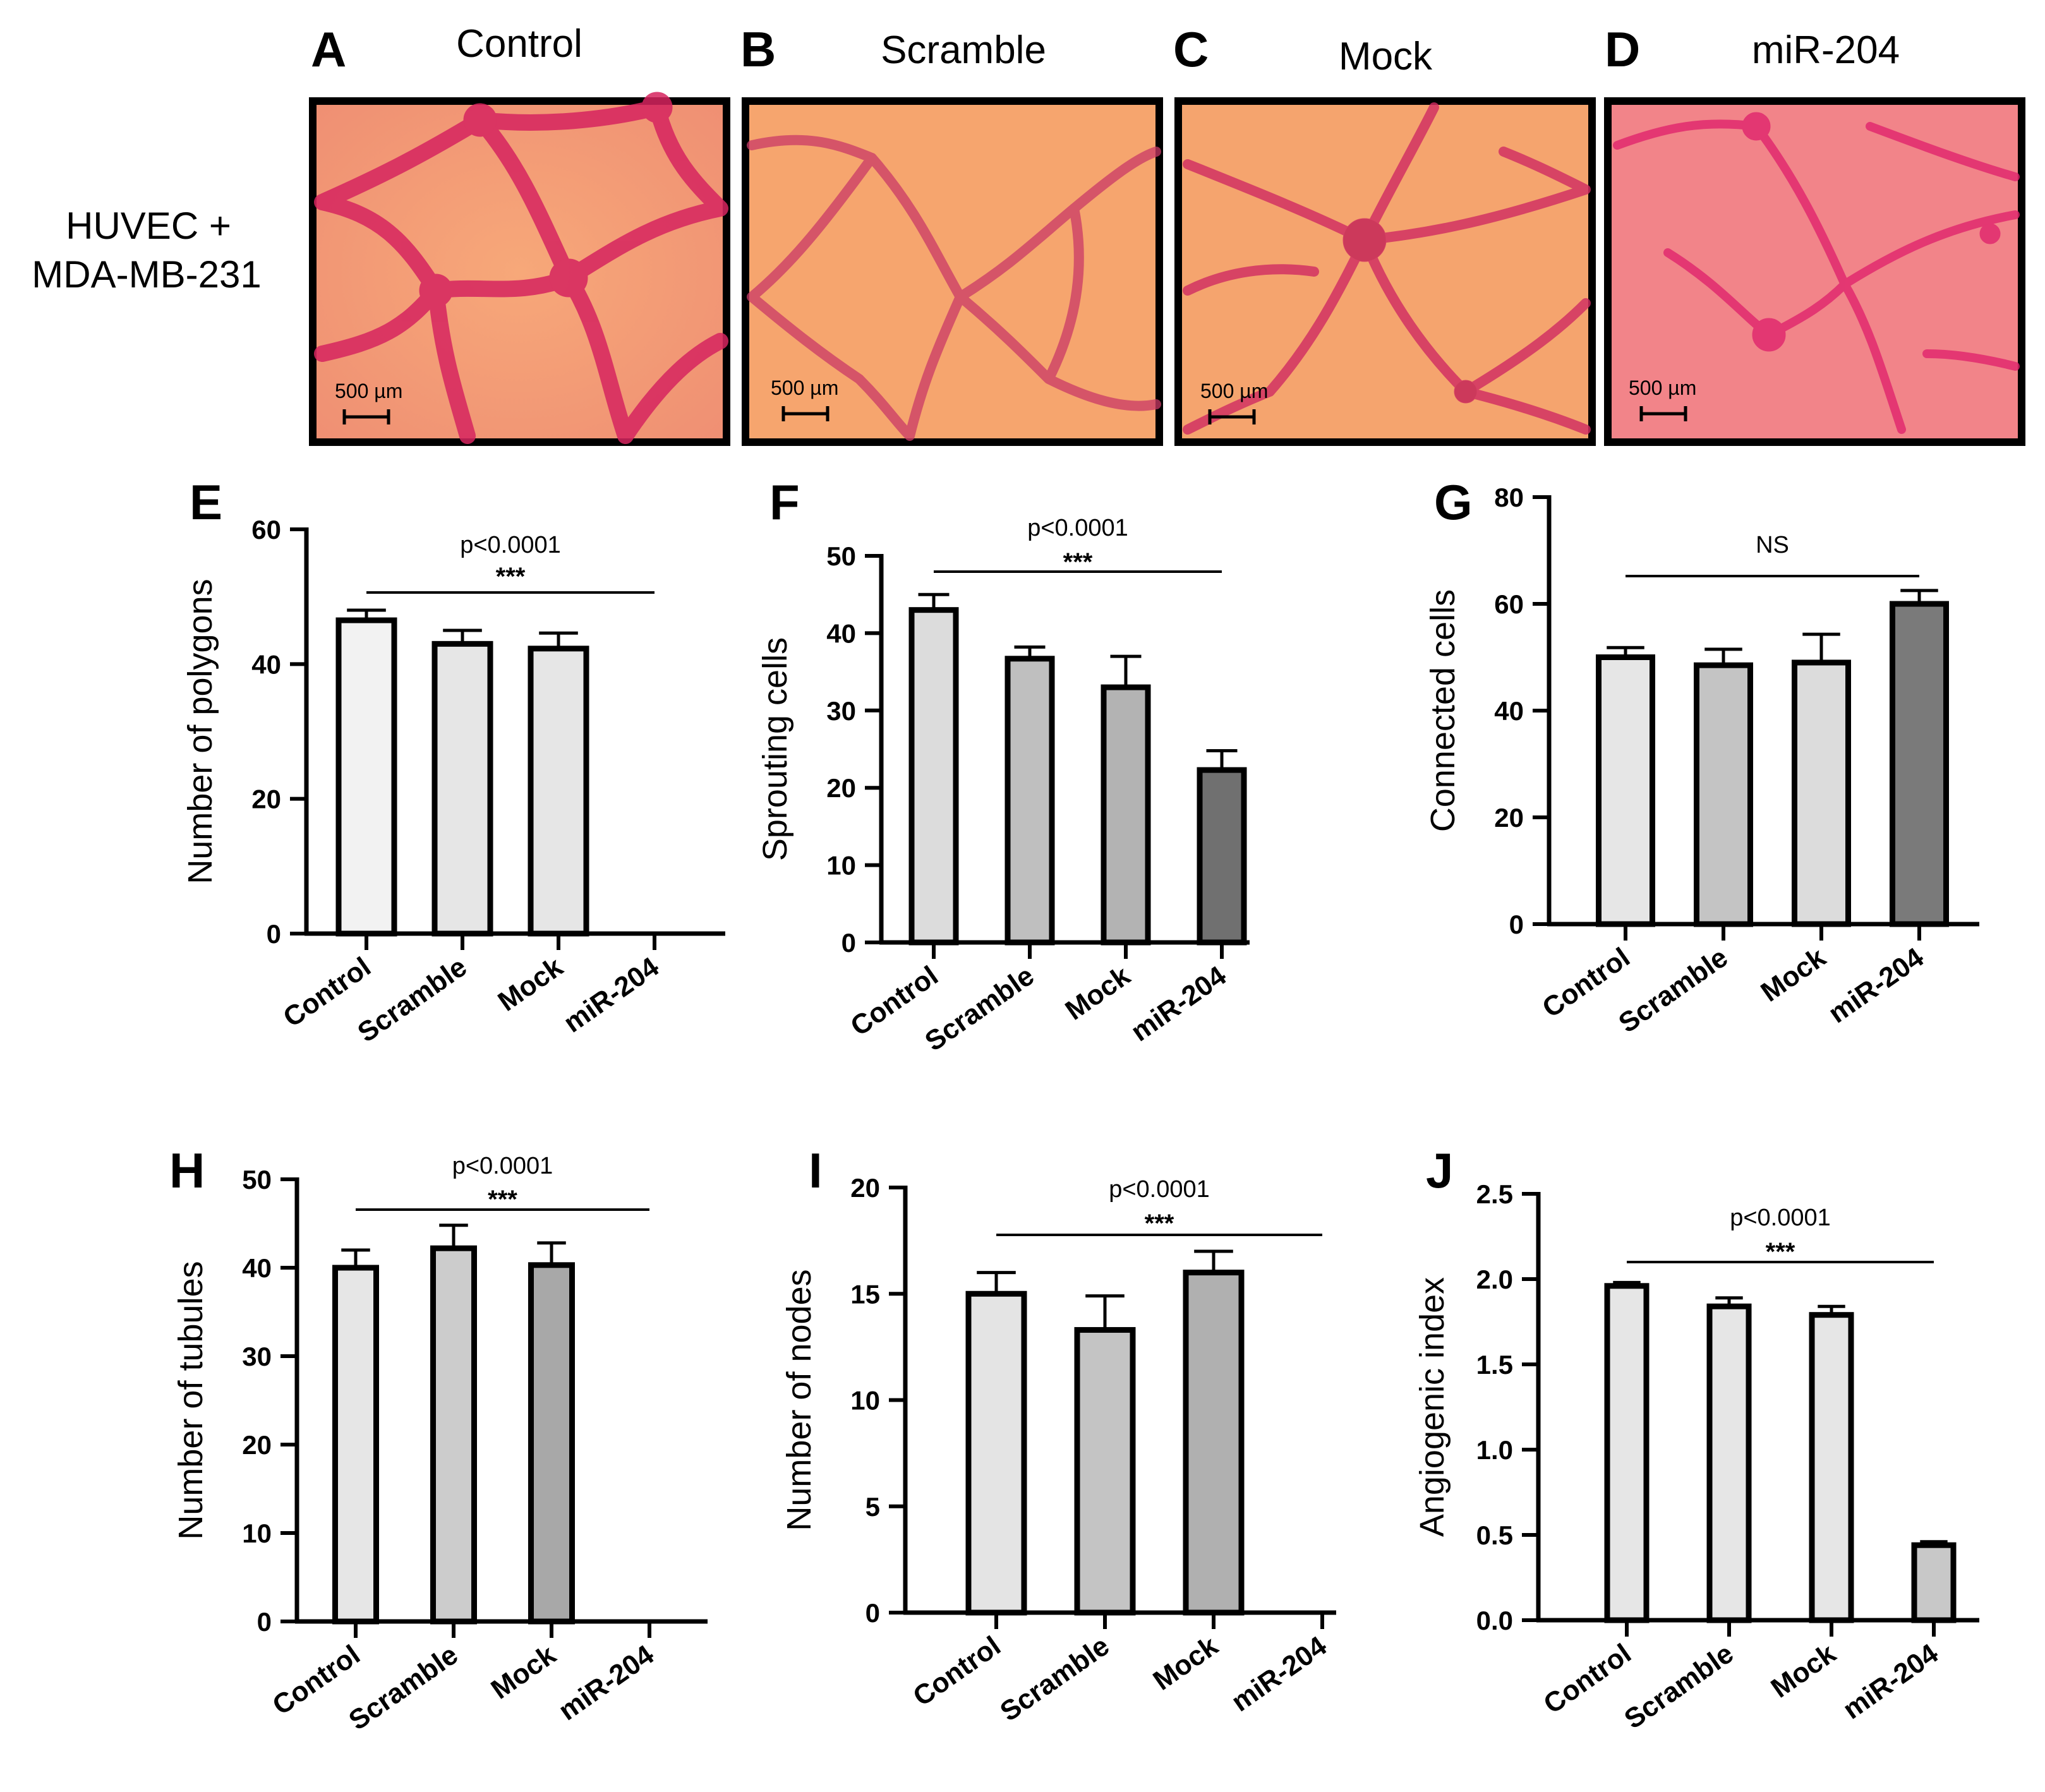 Image resolution: width=2045 pixels, height=1792 pixels. Describe the element at coordinates (1772, 545) in the screenshot. I see `significance-label: NS` at that location.